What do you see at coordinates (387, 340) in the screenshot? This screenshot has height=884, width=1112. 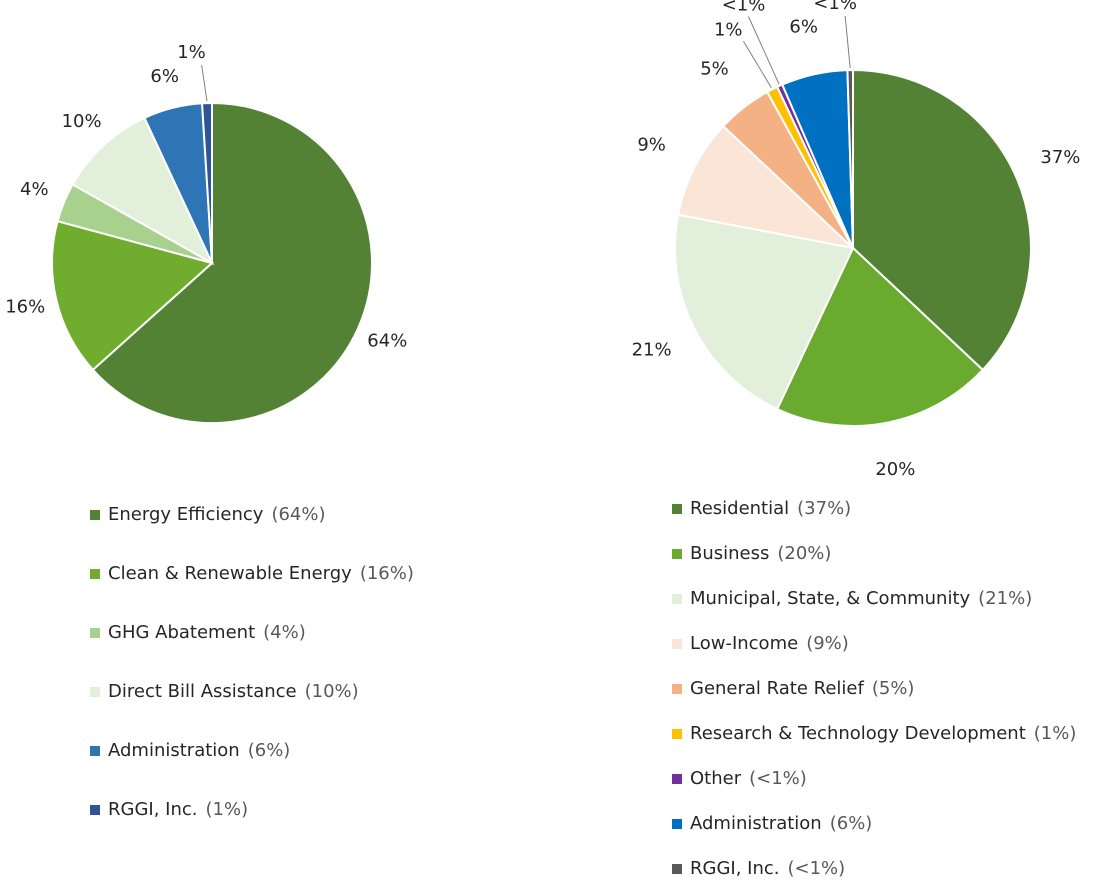 I see `data-label: 64%` at bounding box center [387, 340].